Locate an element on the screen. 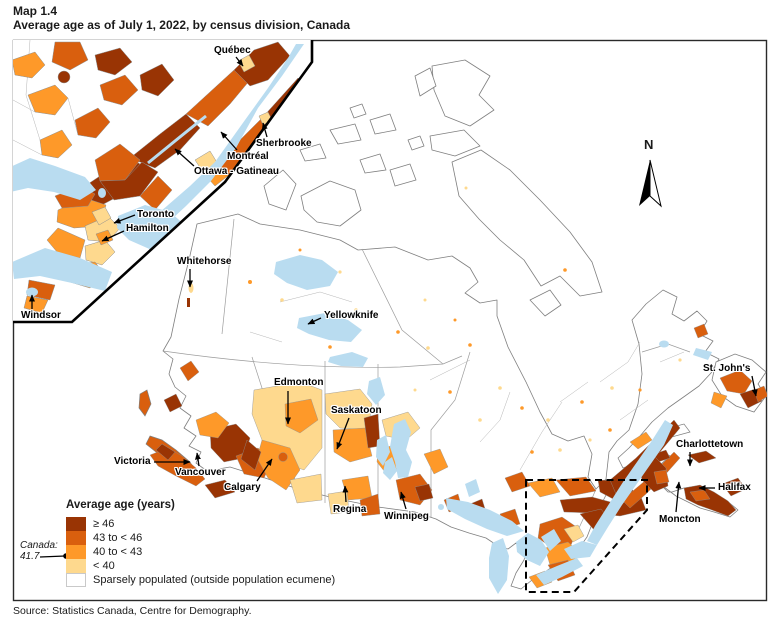 The width and height of the screenshot is (780, 631). city-label-montreal: Montréal is located at coordinates (248, 156).